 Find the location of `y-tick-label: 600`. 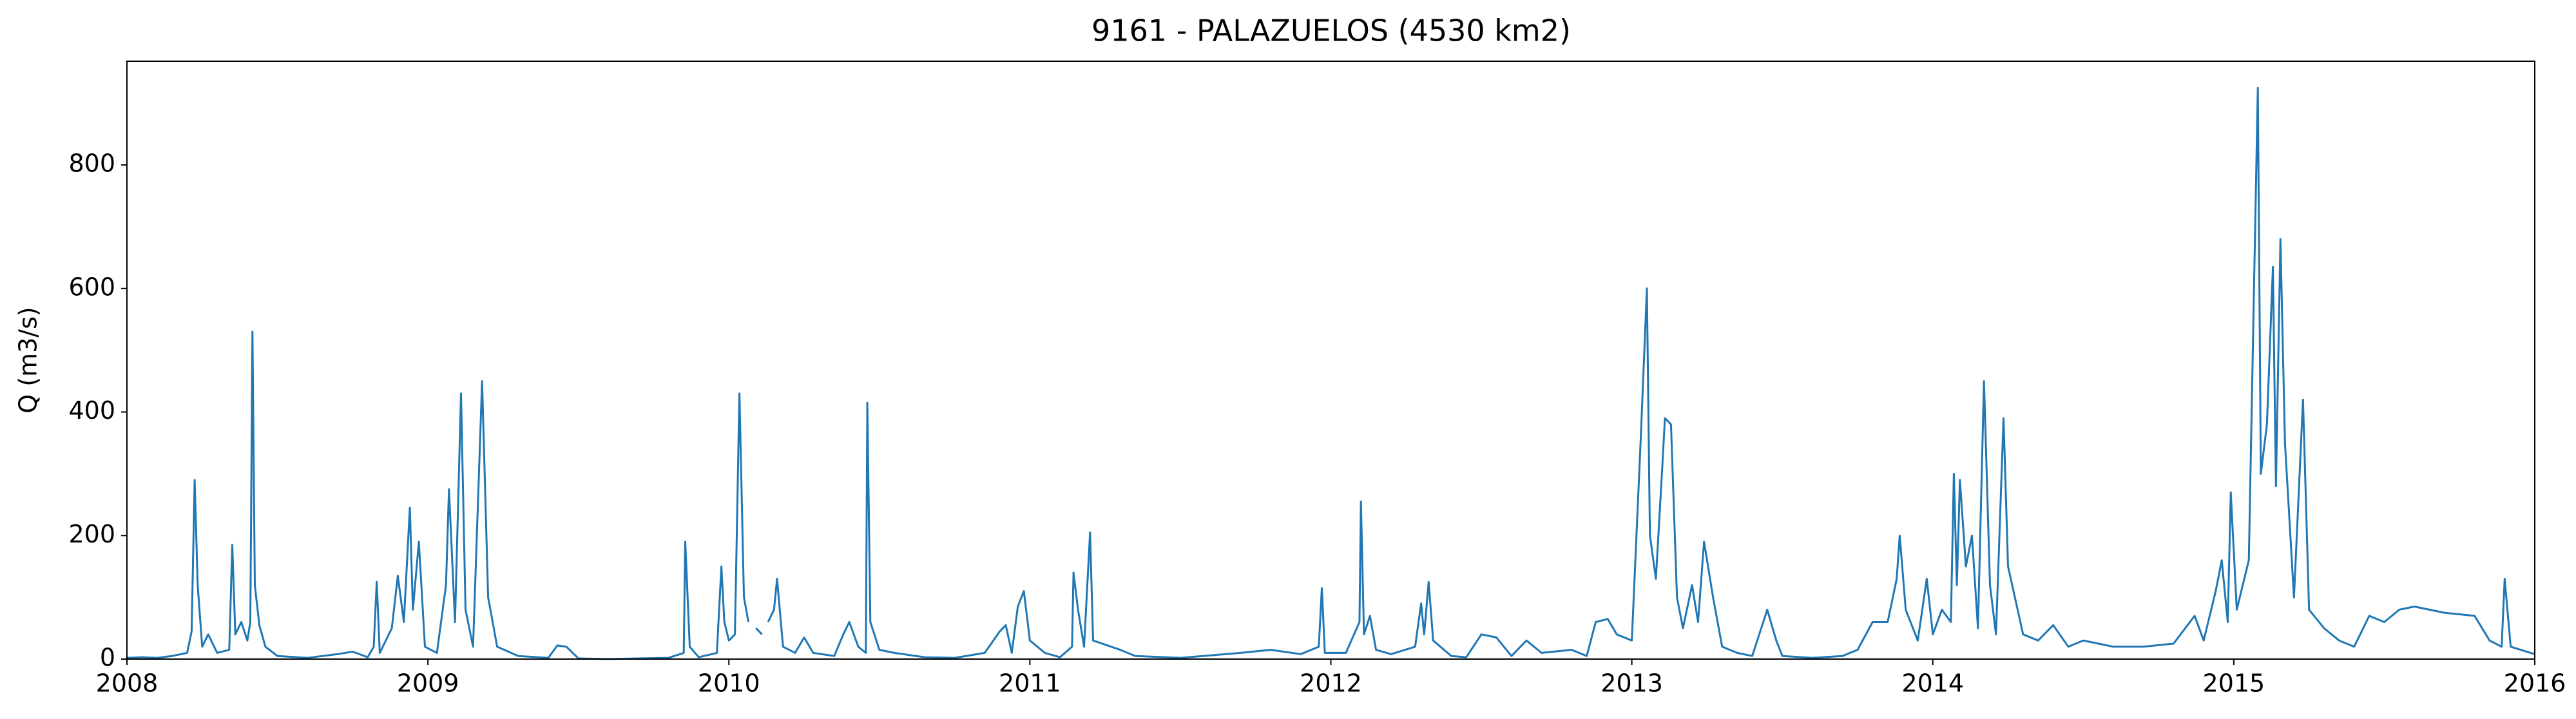

y-tick-label: 600 is located at coordinates (92, 287).